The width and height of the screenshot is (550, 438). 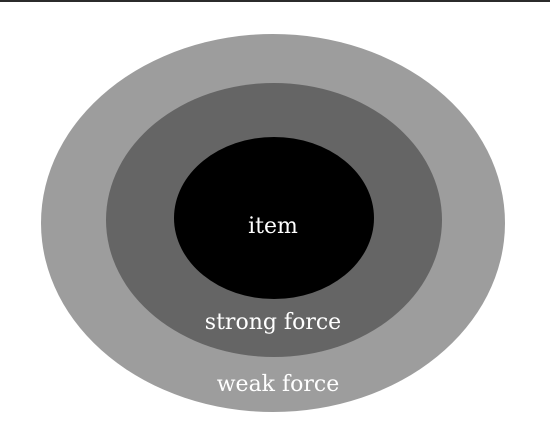 What do you see at coordinates (278, 384) in the screenshot?
I see `outer-ring-label: weak force` at bounding box center [278, 384].